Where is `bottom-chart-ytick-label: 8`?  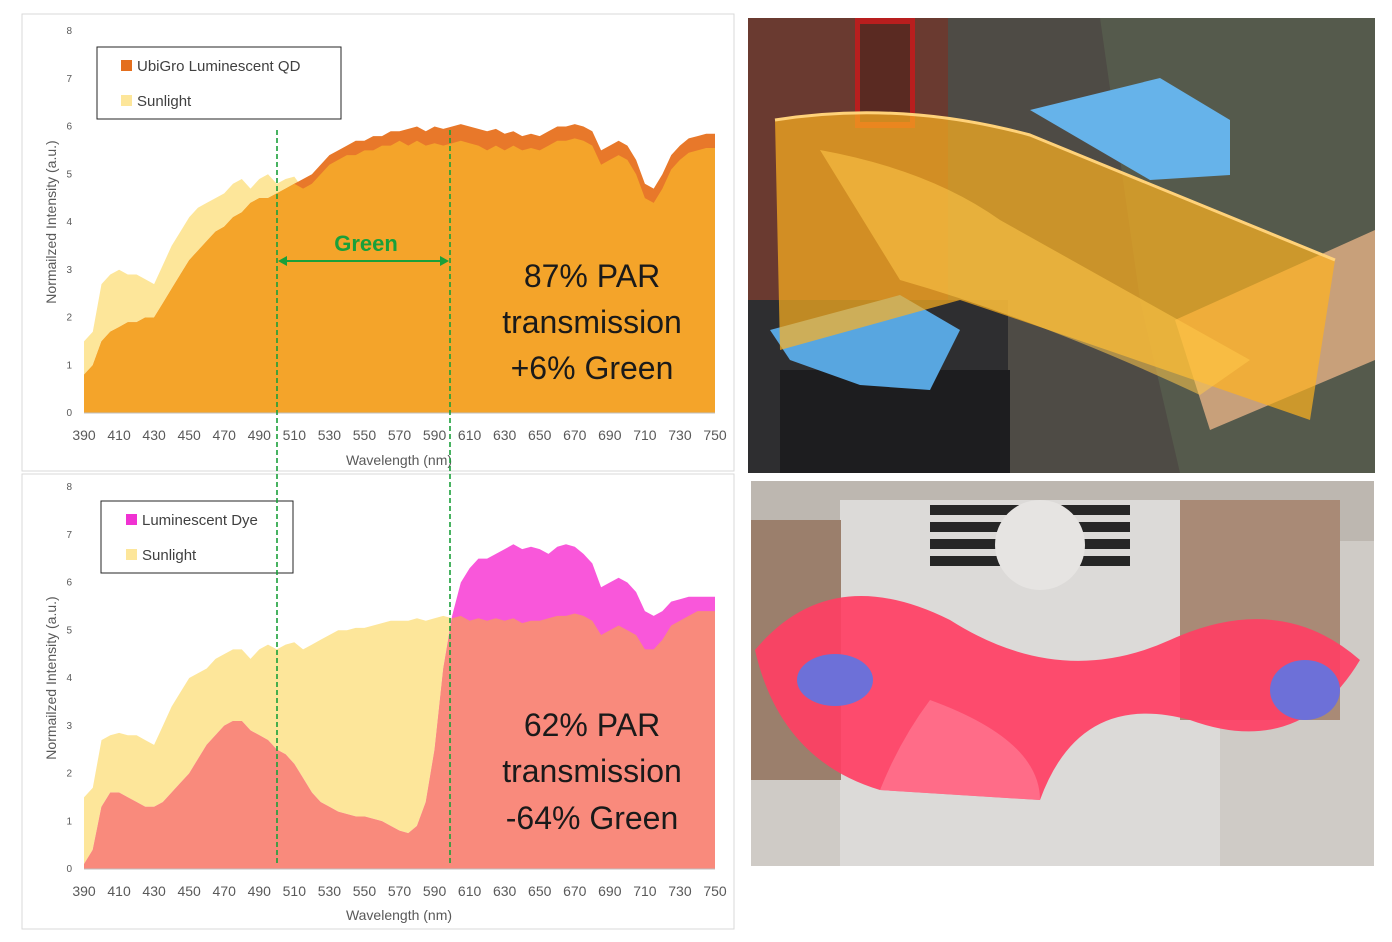
bottom-chart-ytick-label: 8 is located at coordinates (69, 487).